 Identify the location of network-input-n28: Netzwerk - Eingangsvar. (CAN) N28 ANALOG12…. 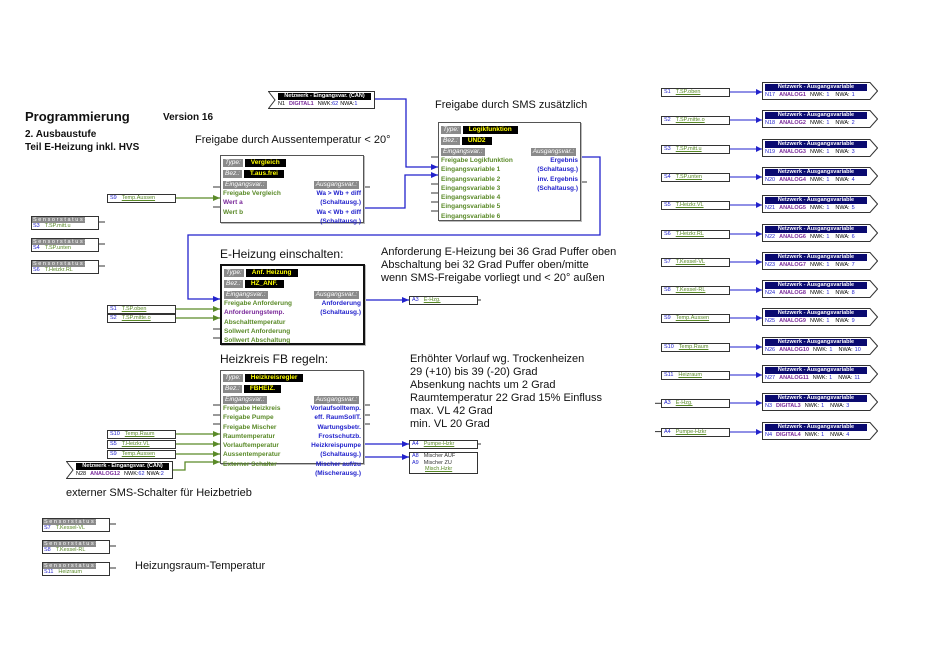
(119, 470).